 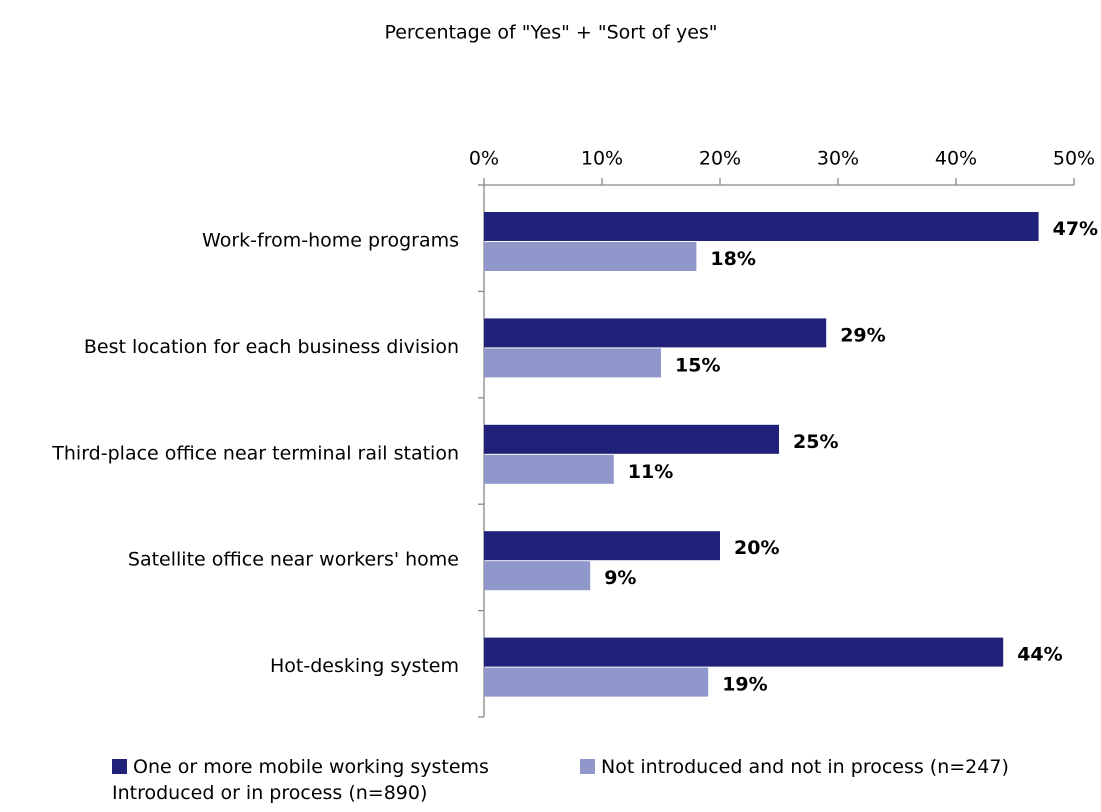 What do you see at coordinates (330, 241) in the screenshot?
I see `y-tick-label: Work-from-home programs` at bounding box center [330, 241].